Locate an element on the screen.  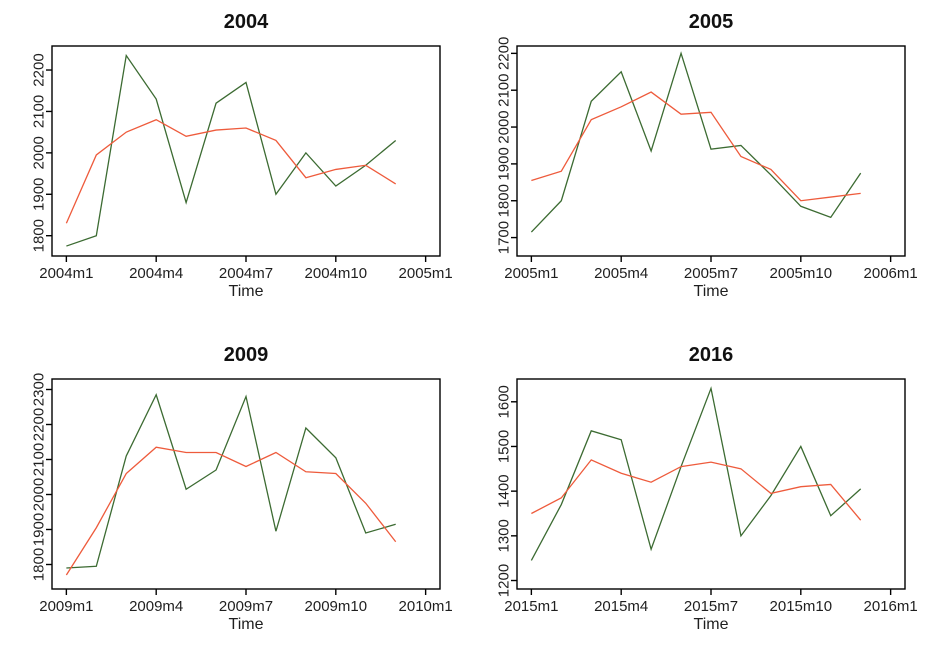
x-tick-label: 2004m1 is located at coordinates (66, 273).